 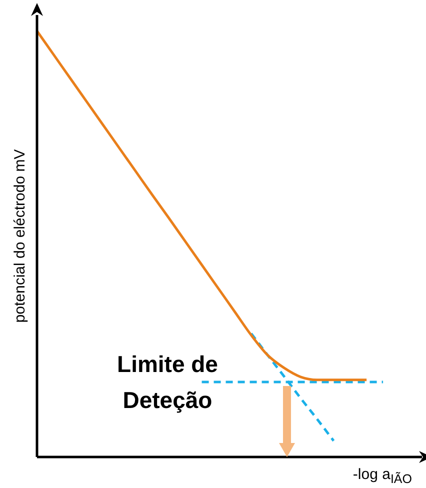 I want to click on y-axis-title: potencial do eléctrodo mV, so click(x=20, y=236).